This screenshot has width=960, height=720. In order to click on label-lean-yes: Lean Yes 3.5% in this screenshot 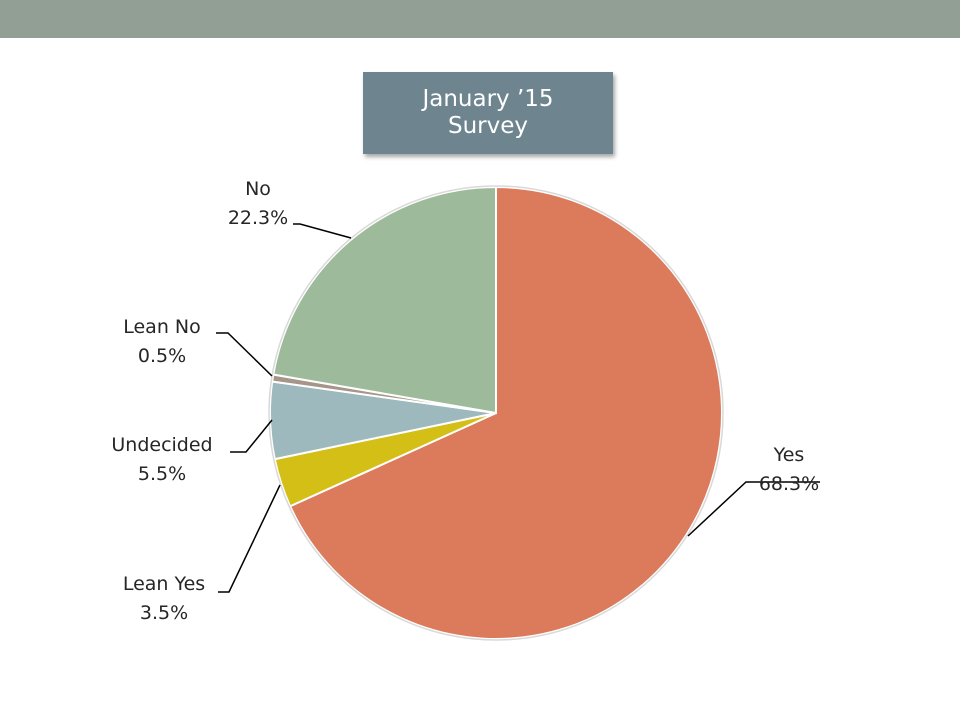, I will do `click(164, 598)`.